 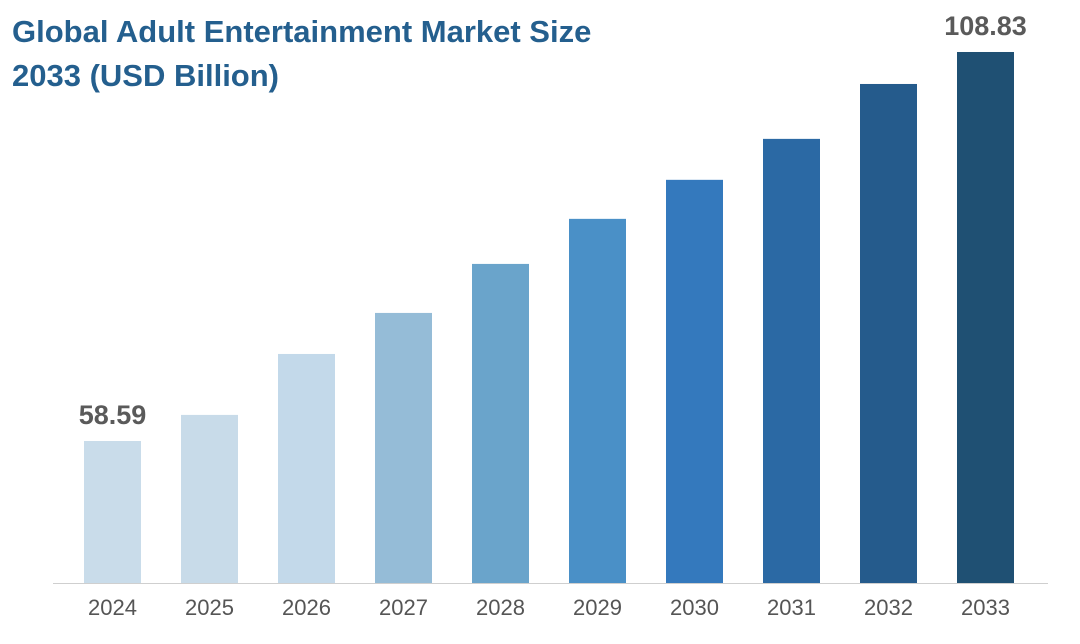 I want to click on bar-2028, so click(x=500, y=423).